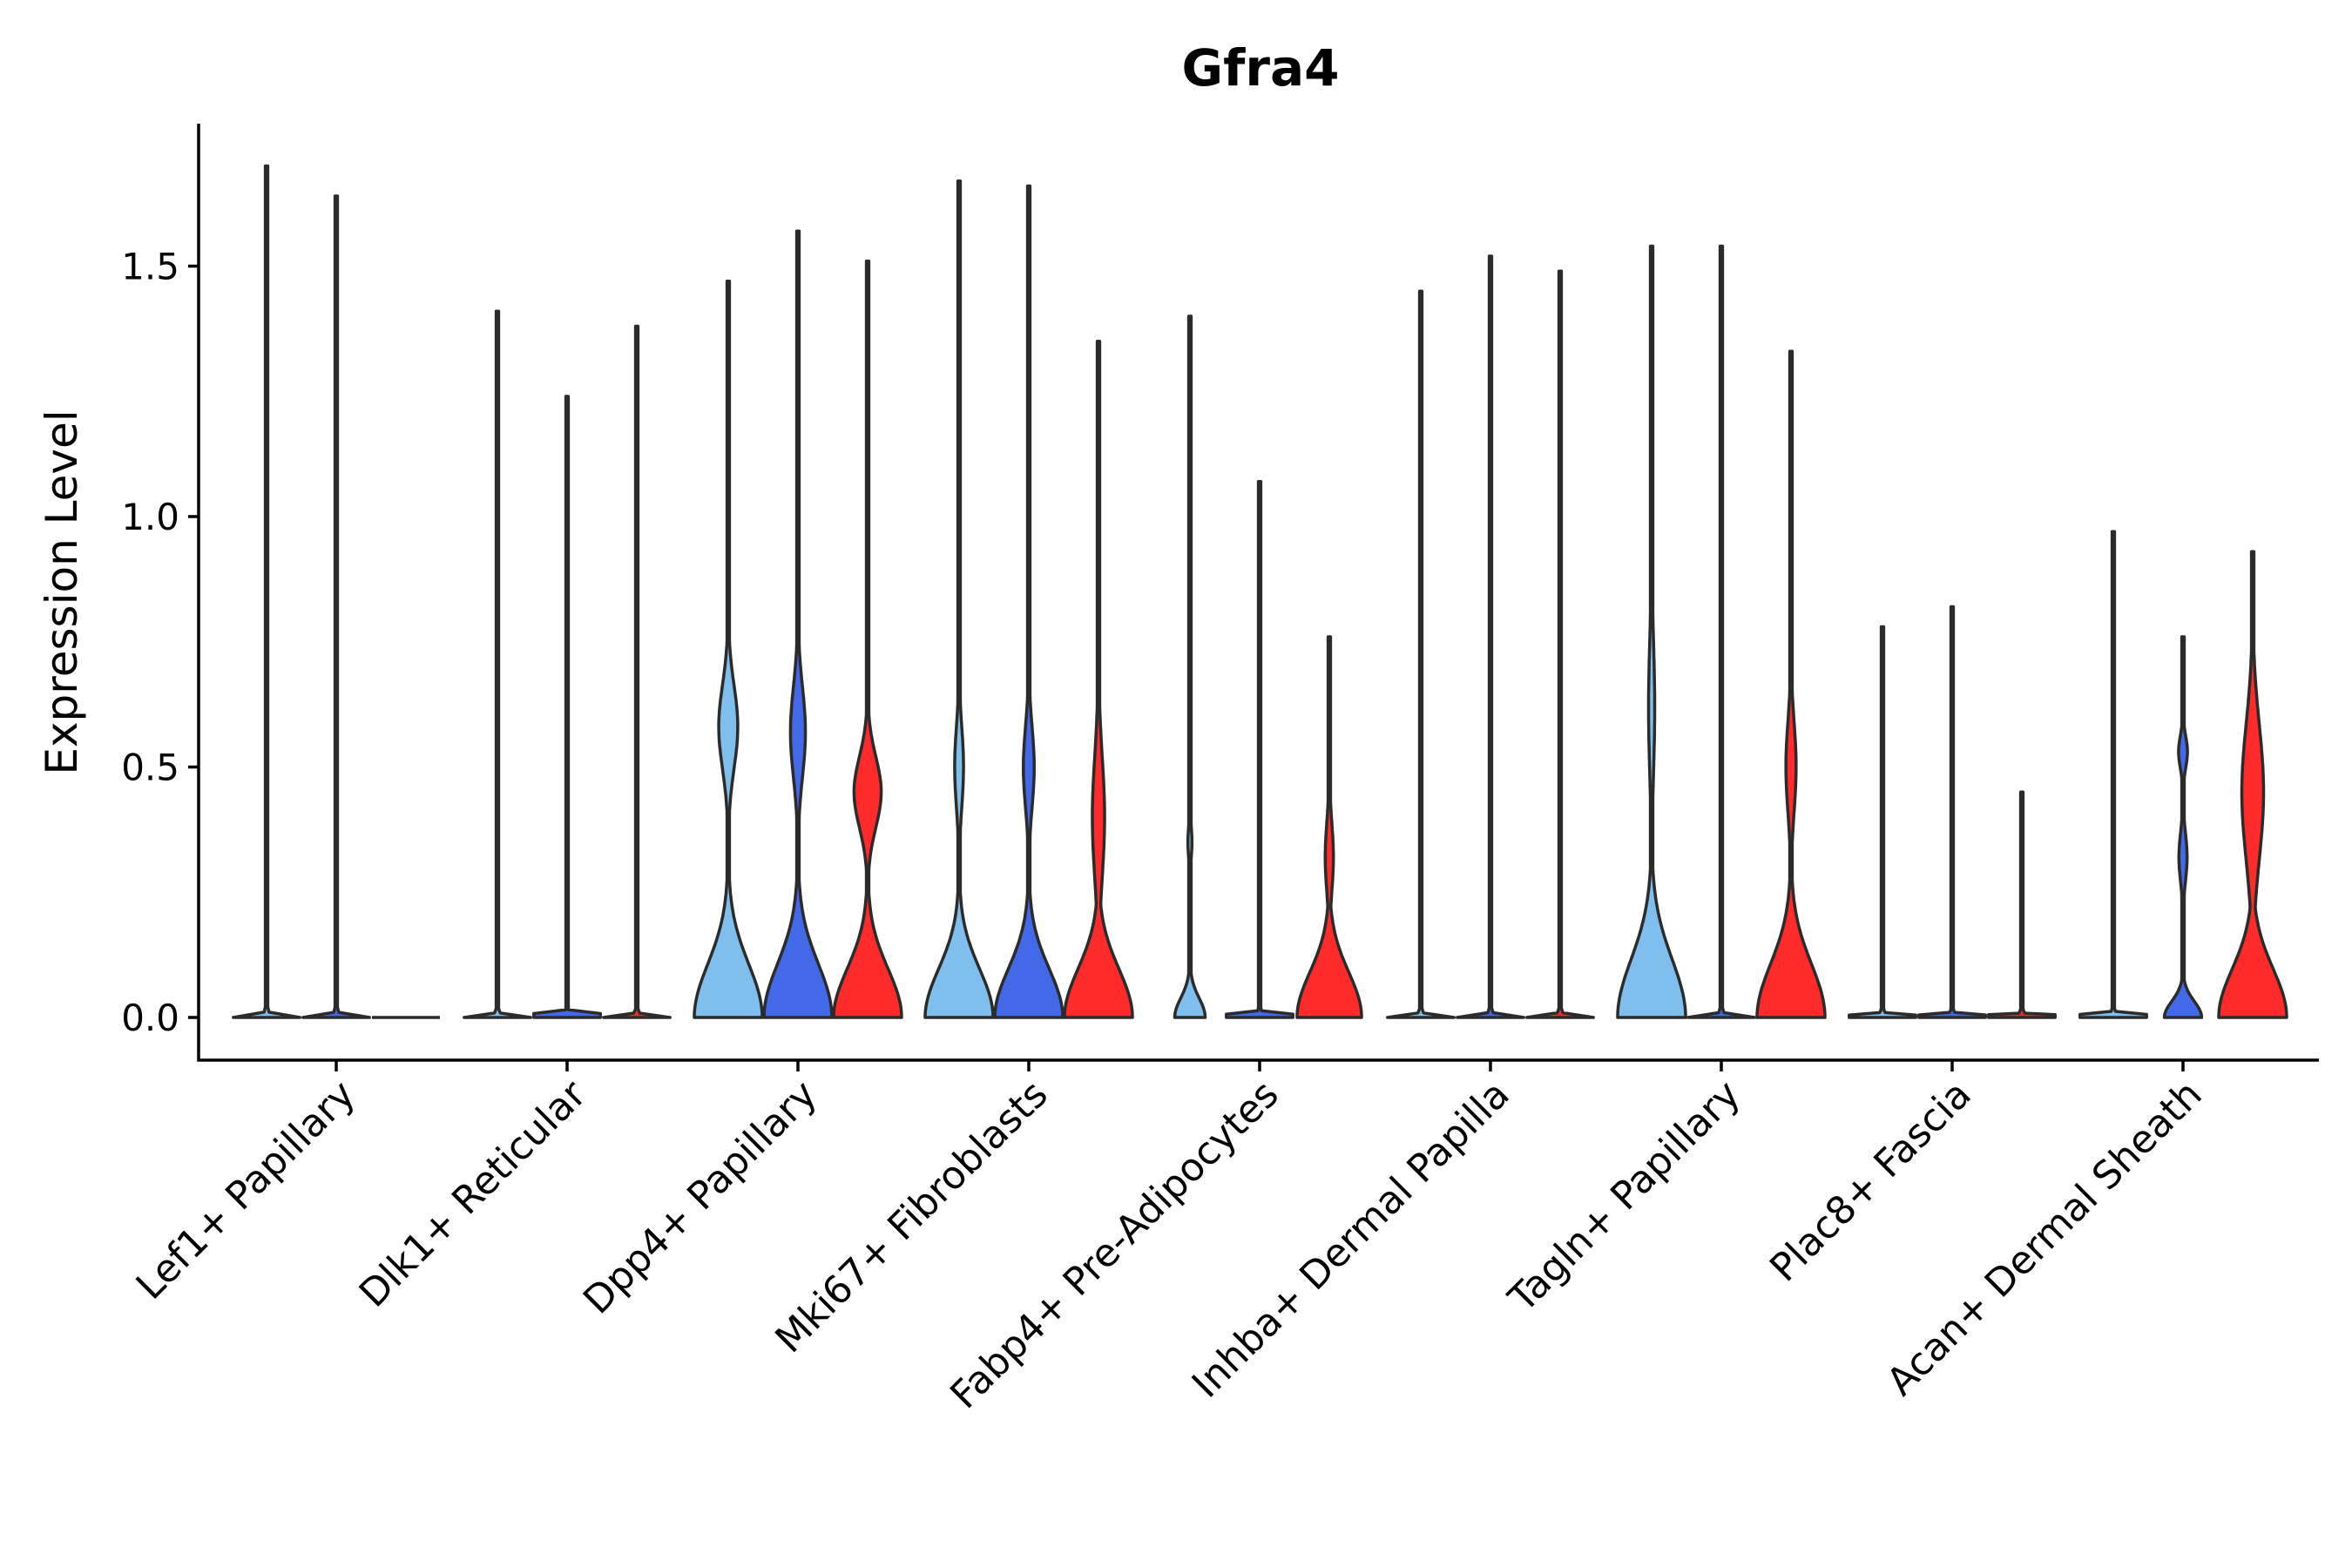 This screenshot has height=1568, width=2352. What do you see at coordinates (1883, 822) in the screenshot?
I see `violin-plac8-fascia-g0` at bounding box center [1883, 822].